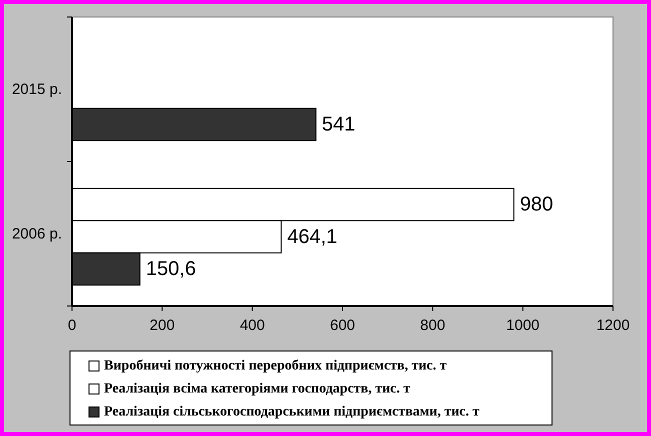  I want to click on x-tick-label: 200, so click(162, 325).